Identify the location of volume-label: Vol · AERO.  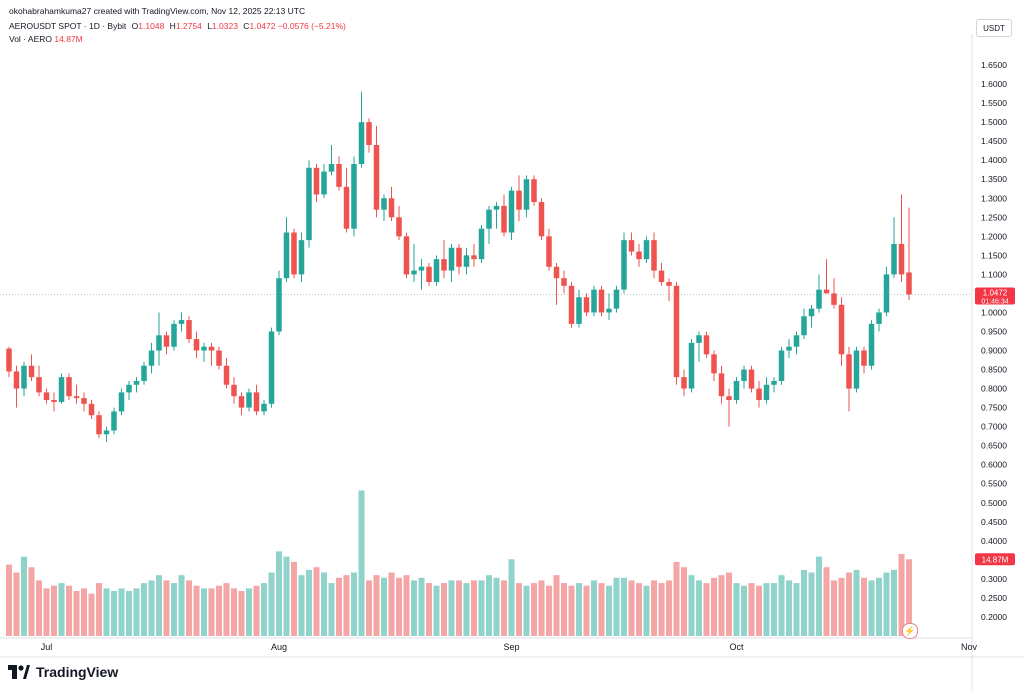
(30, 39).